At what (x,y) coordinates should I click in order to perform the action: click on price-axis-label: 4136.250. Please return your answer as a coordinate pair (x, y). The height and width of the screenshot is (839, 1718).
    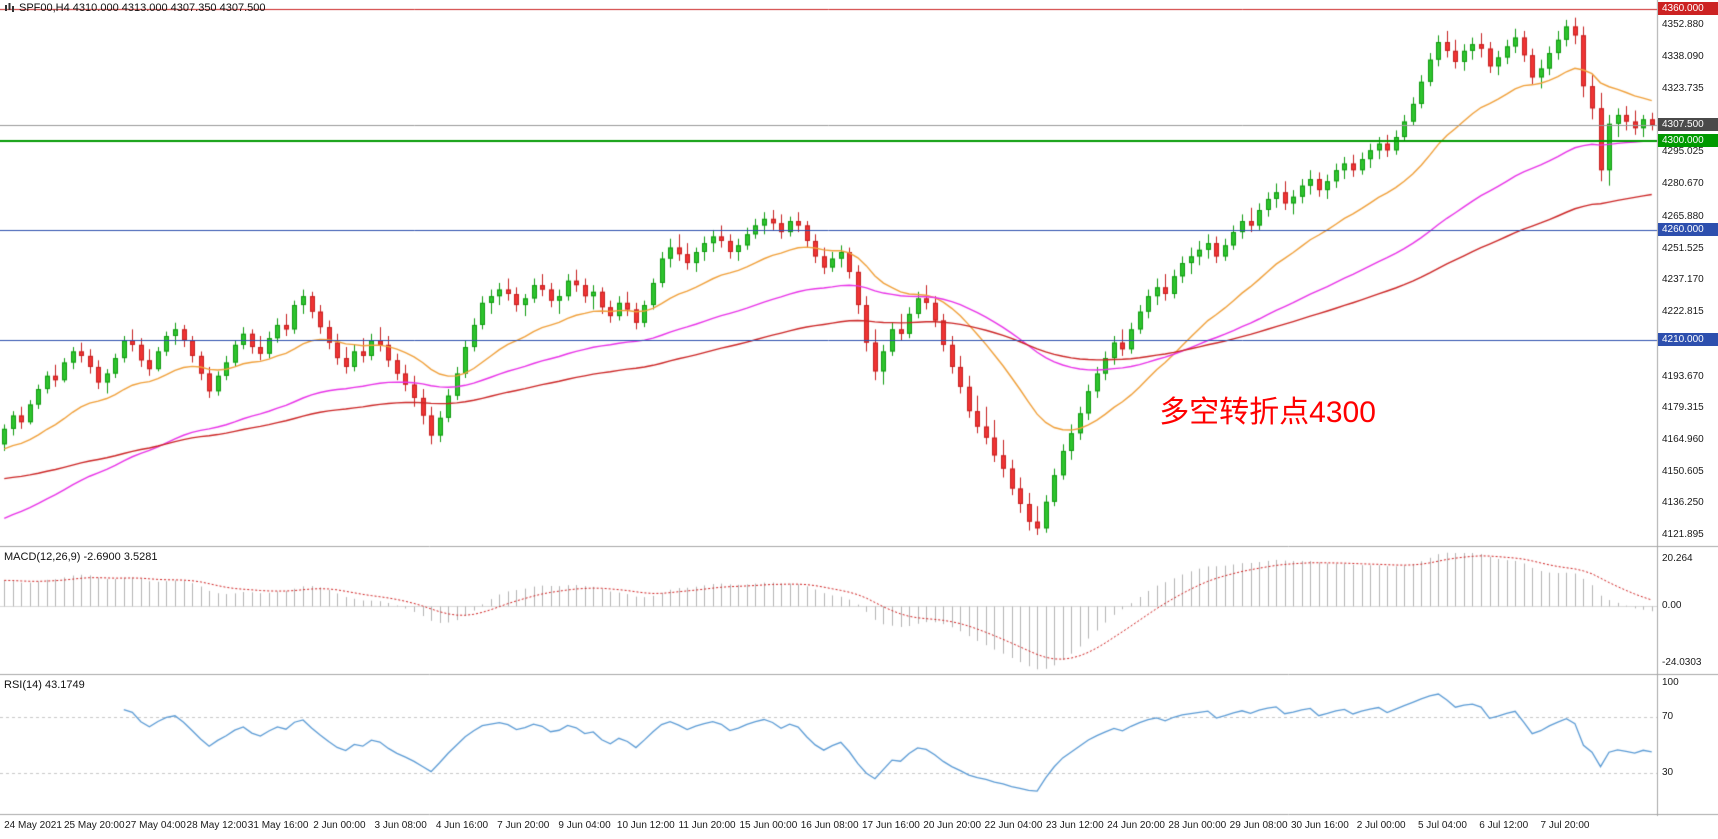
    Looking at the image, I should click on (1683, 503).